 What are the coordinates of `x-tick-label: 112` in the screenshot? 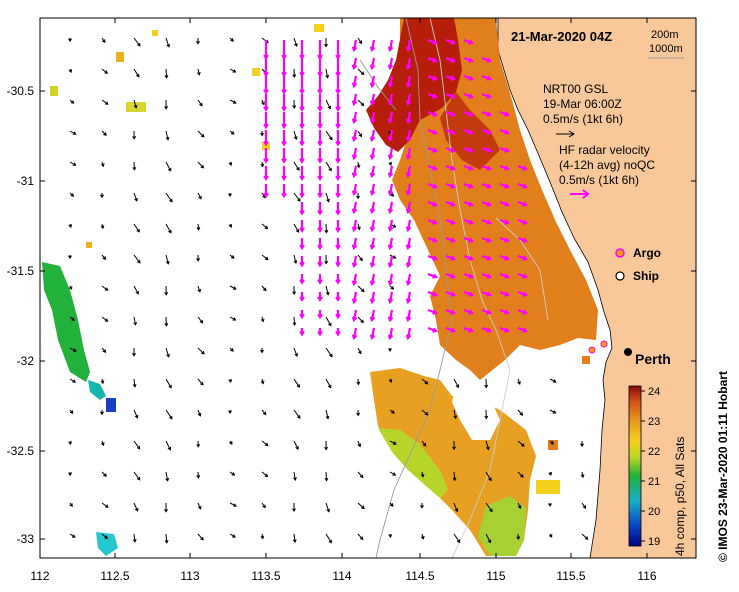 It's located at (39, 576).